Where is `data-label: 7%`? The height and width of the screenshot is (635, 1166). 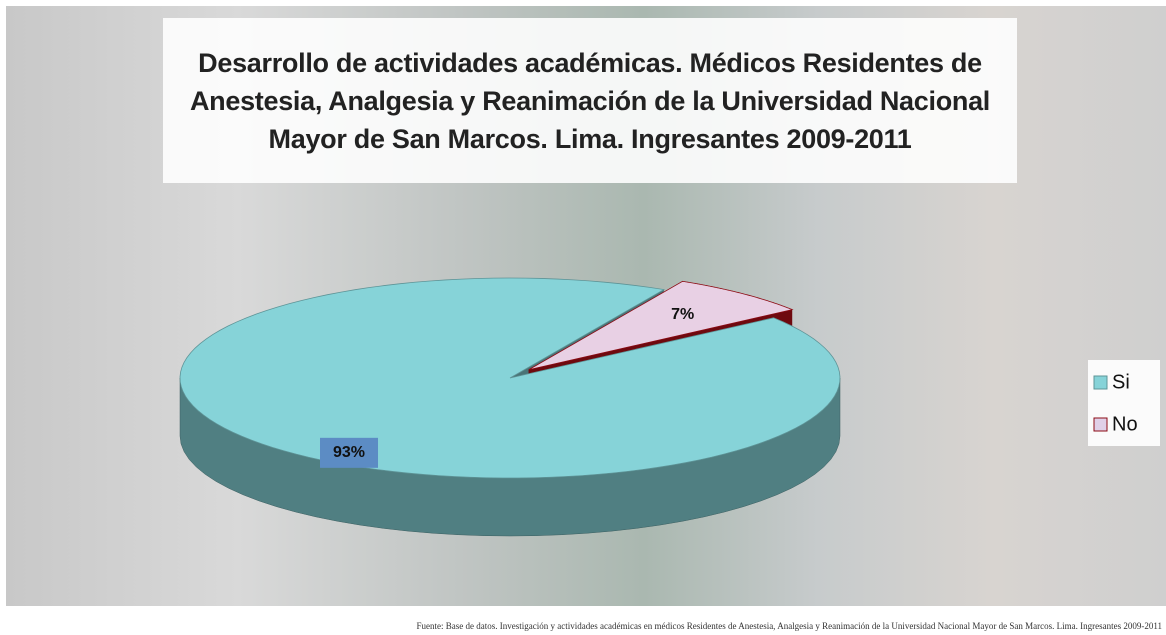 data-label: 7% is located at coordinates (682, 314).